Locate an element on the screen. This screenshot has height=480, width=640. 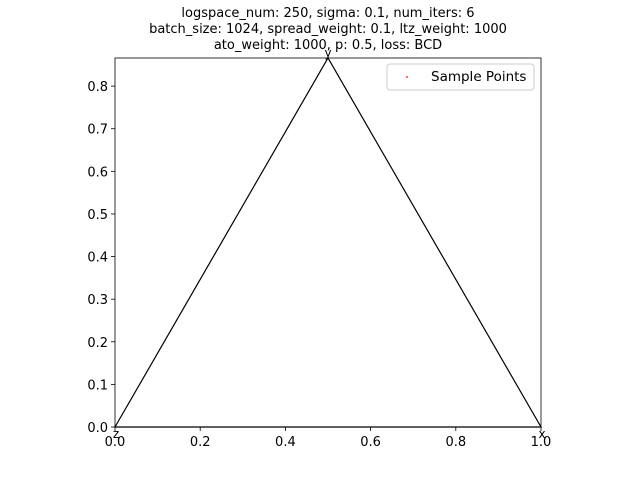
y-tick-label: 0.7 is located at coordinates (97, 130).